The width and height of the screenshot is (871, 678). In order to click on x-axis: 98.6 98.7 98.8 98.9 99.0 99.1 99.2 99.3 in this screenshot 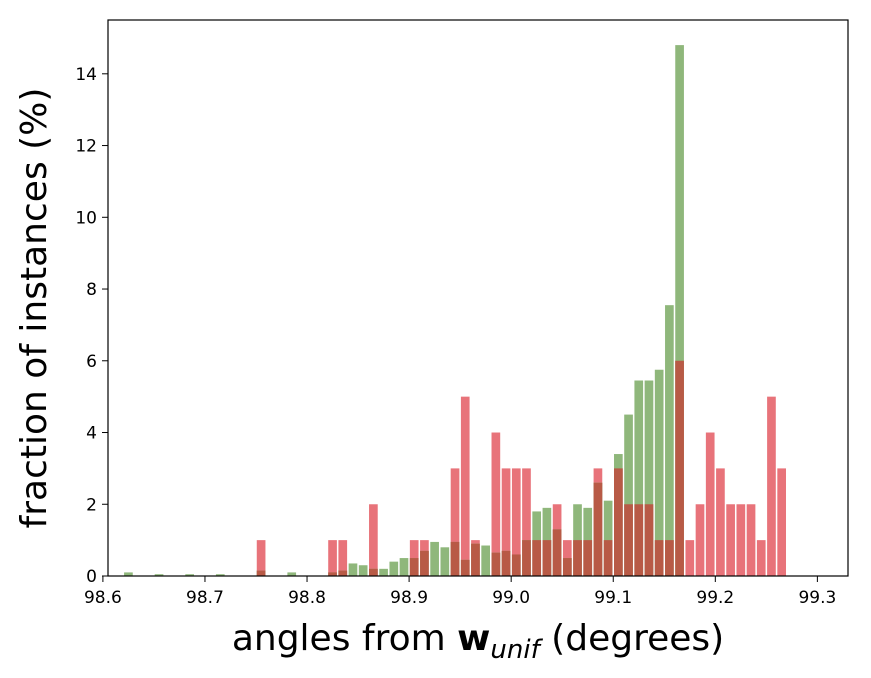, I will do `click(460, 592)`.